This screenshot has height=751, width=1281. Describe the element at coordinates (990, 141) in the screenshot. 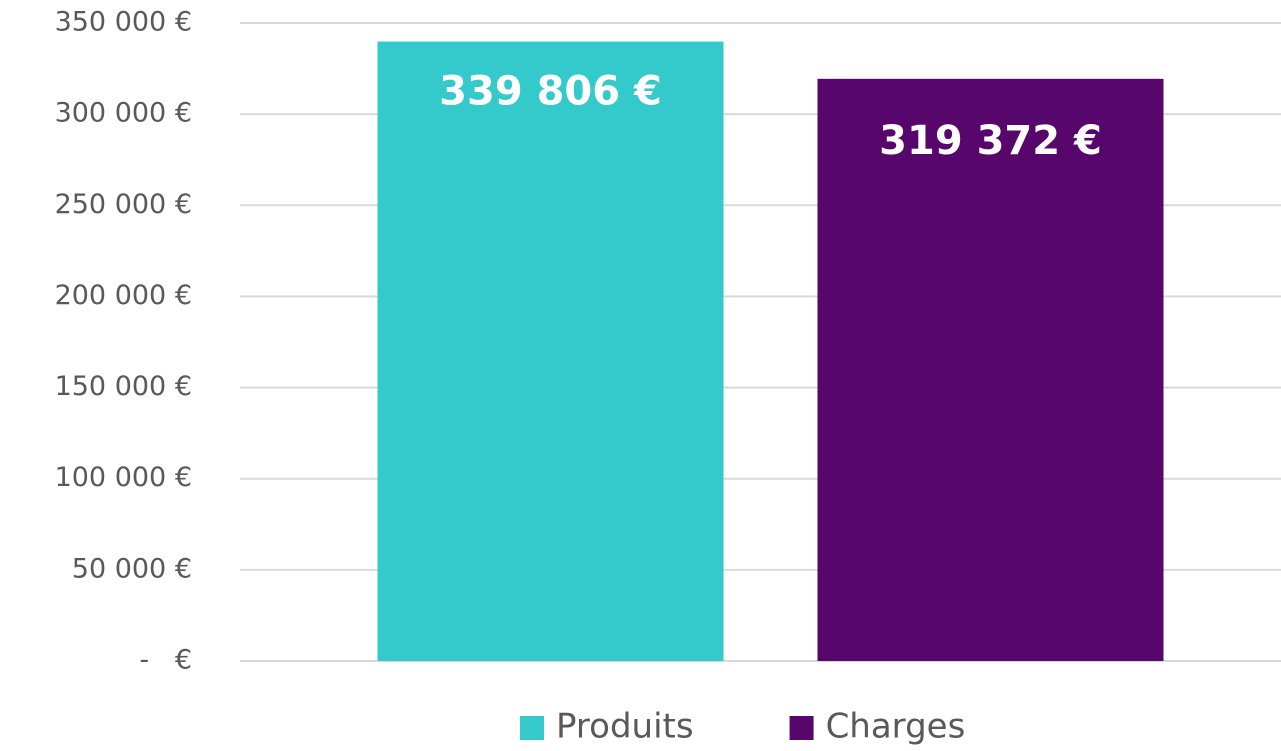

I see `data-label: 319 372 €` at that location.